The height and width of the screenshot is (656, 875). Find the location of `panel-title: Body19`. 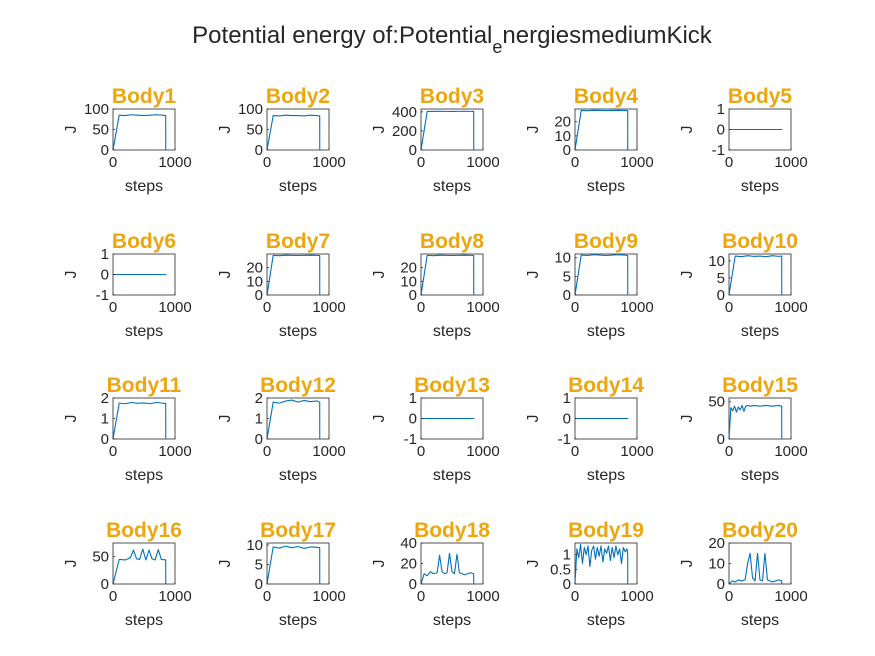

panel-title: Body19 is located at coordinates (606, 530).